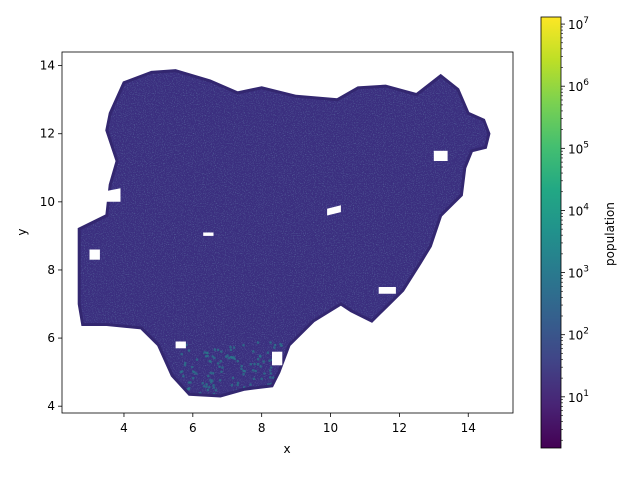 The width and height of the screenshot is (640, 485). Describe the element at coordinates (578, 24) in the screenshot. I see `colorbar-tick-label: 10⁷` at that location.